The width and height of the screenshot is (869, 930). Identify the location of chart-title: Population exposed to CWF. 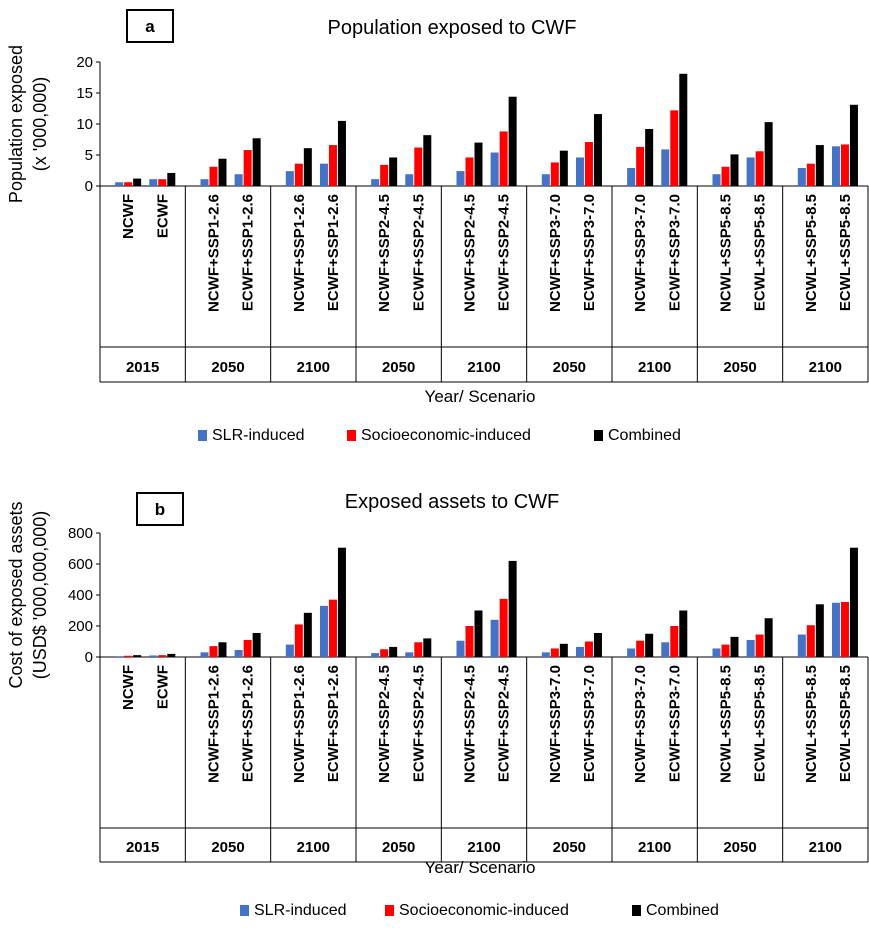
(451, 28).